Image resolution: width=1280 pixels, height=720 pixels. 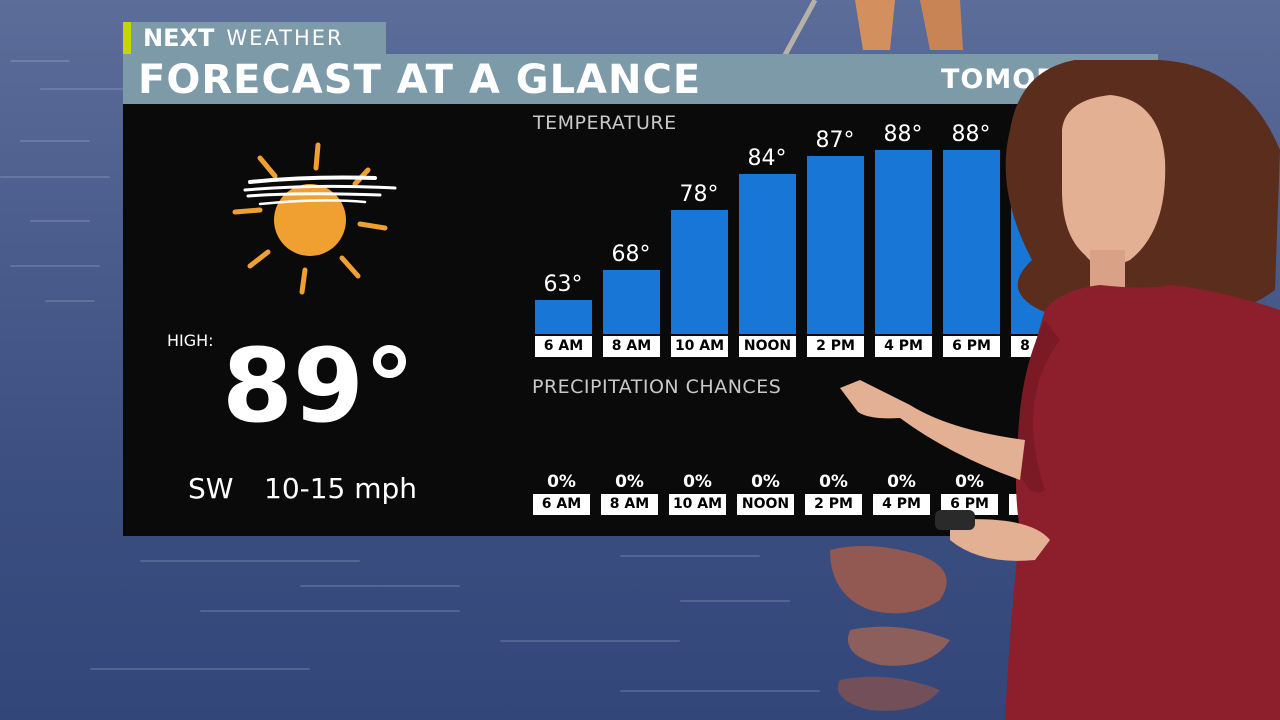 I want to click on wind-speed: 10-15 mph, so click(x=341, y=488).